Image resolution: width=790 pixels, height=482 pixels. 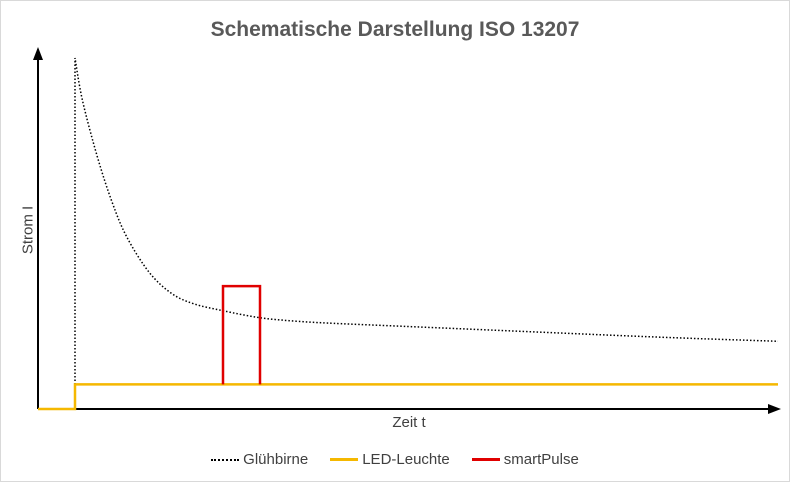 I want to click on y-axis-arrow, so click(x=38, y=53).